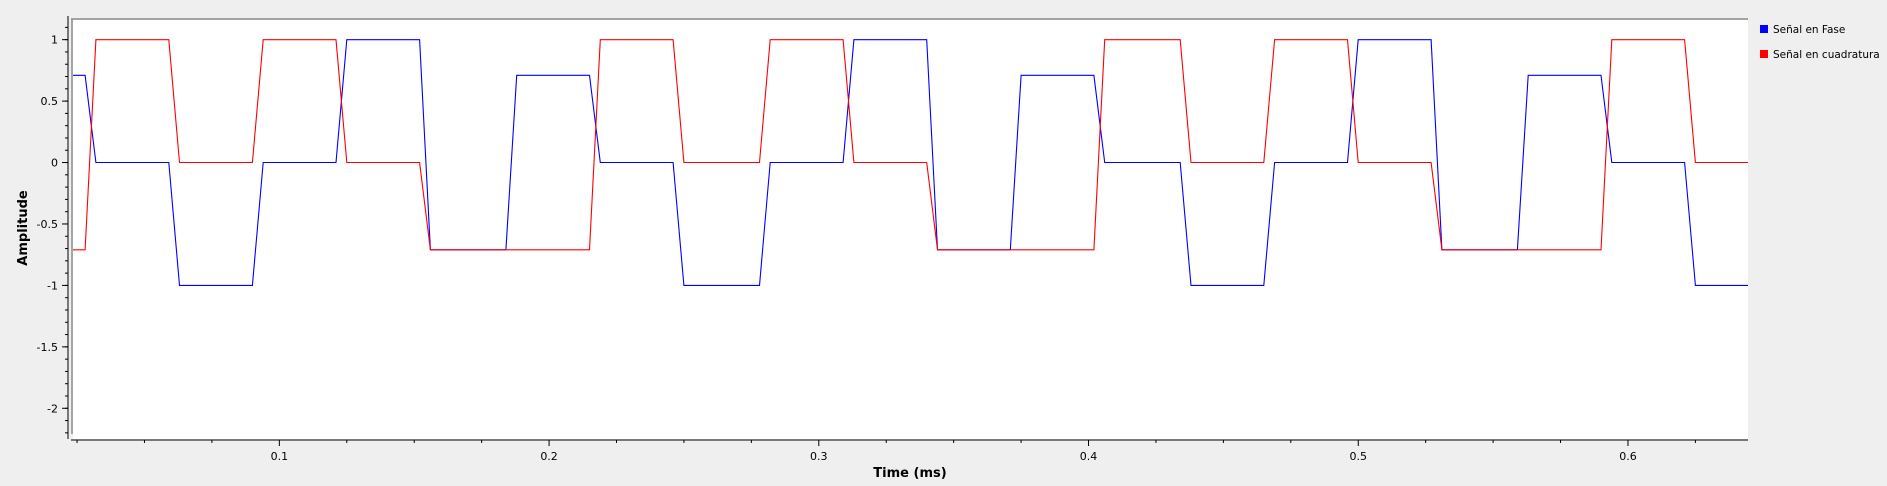  Describe the element at coordinates (1628, 456) in the screenshot. I see `x-tick-label: 0.6` at that location.